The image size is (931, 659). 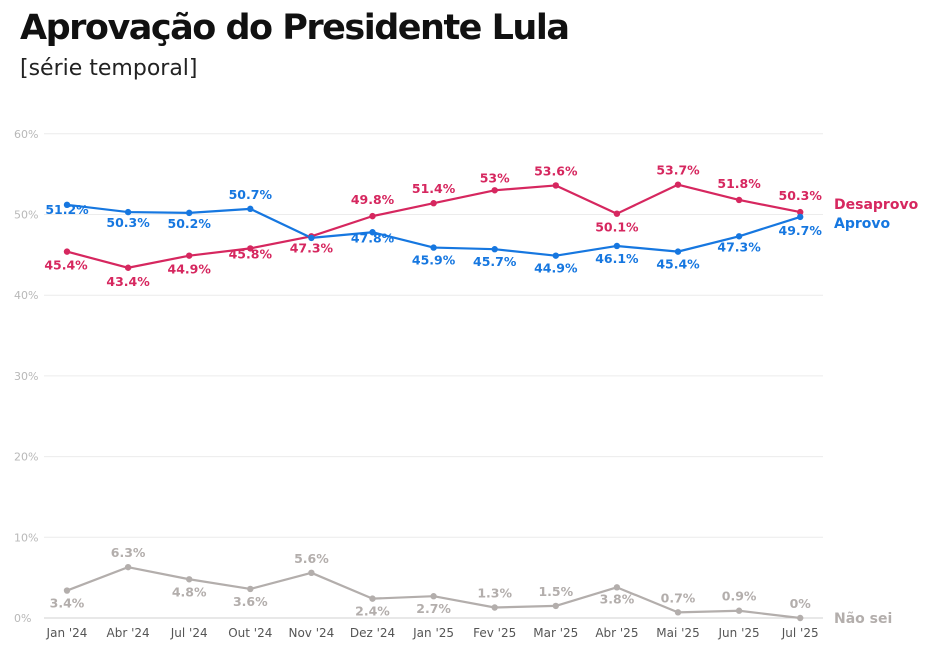 I want to click on data-label: 53%, so click(x=495, y=177).